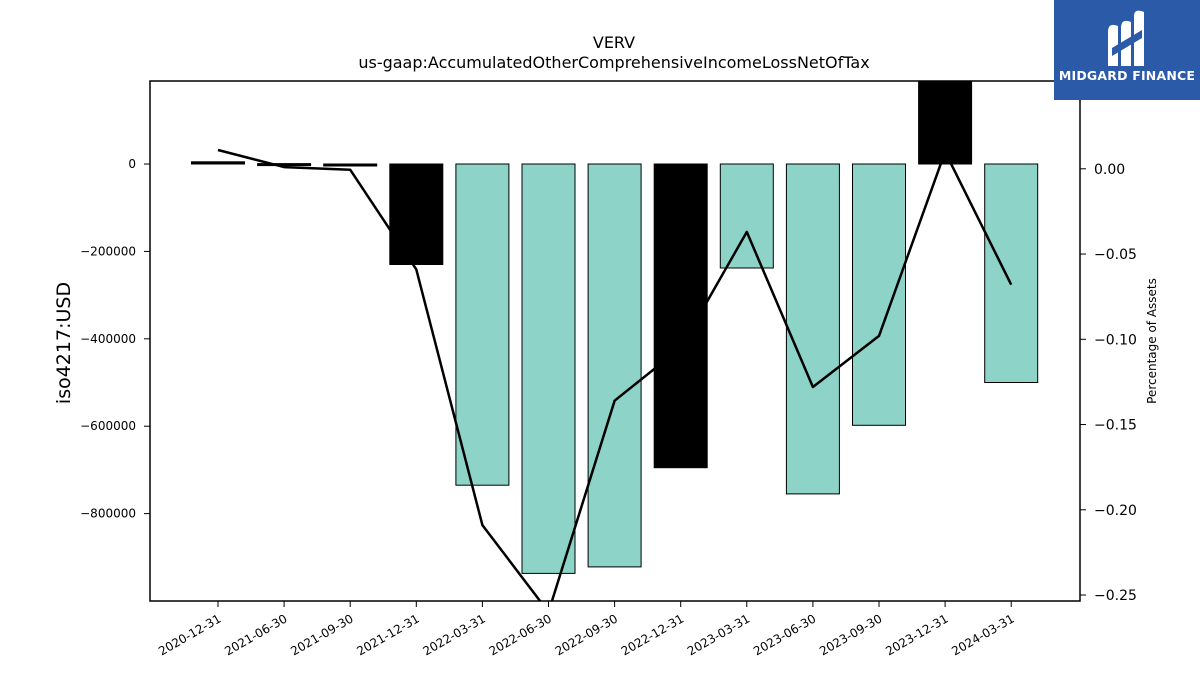 The image size is (1200, 675). Describe the element at coordinates (1115, 596) in the screenshot. I see `y2-tick-label: −0.25` at that location.